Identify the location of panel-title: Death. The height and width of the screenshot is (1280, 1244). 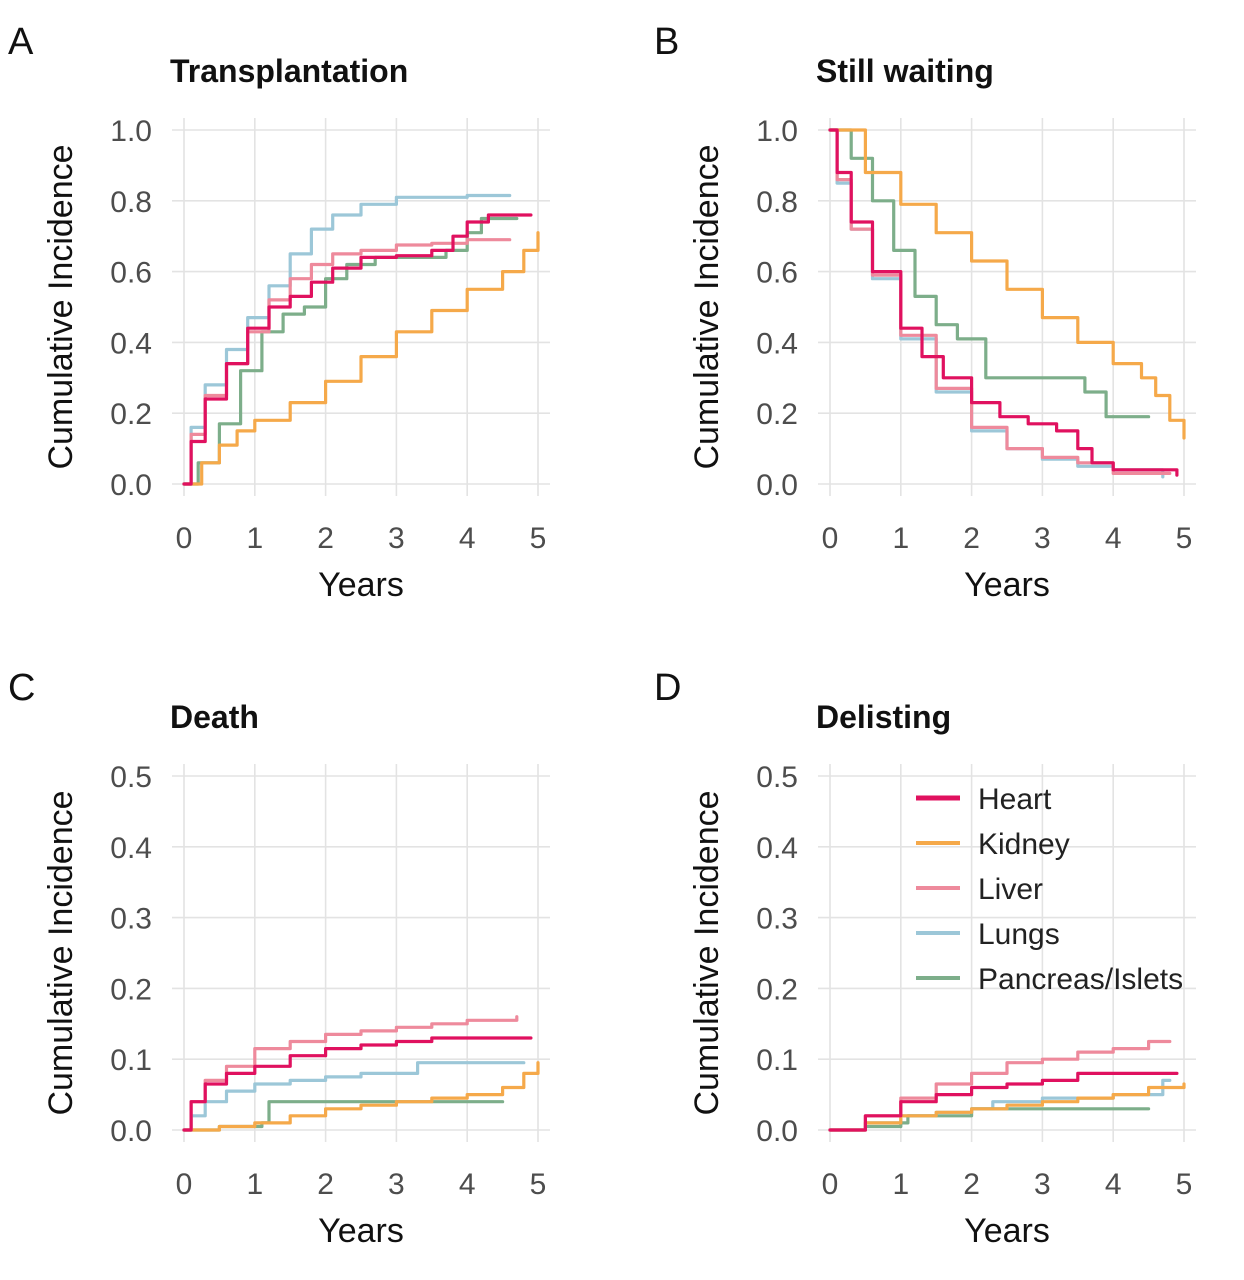
(214, 717).